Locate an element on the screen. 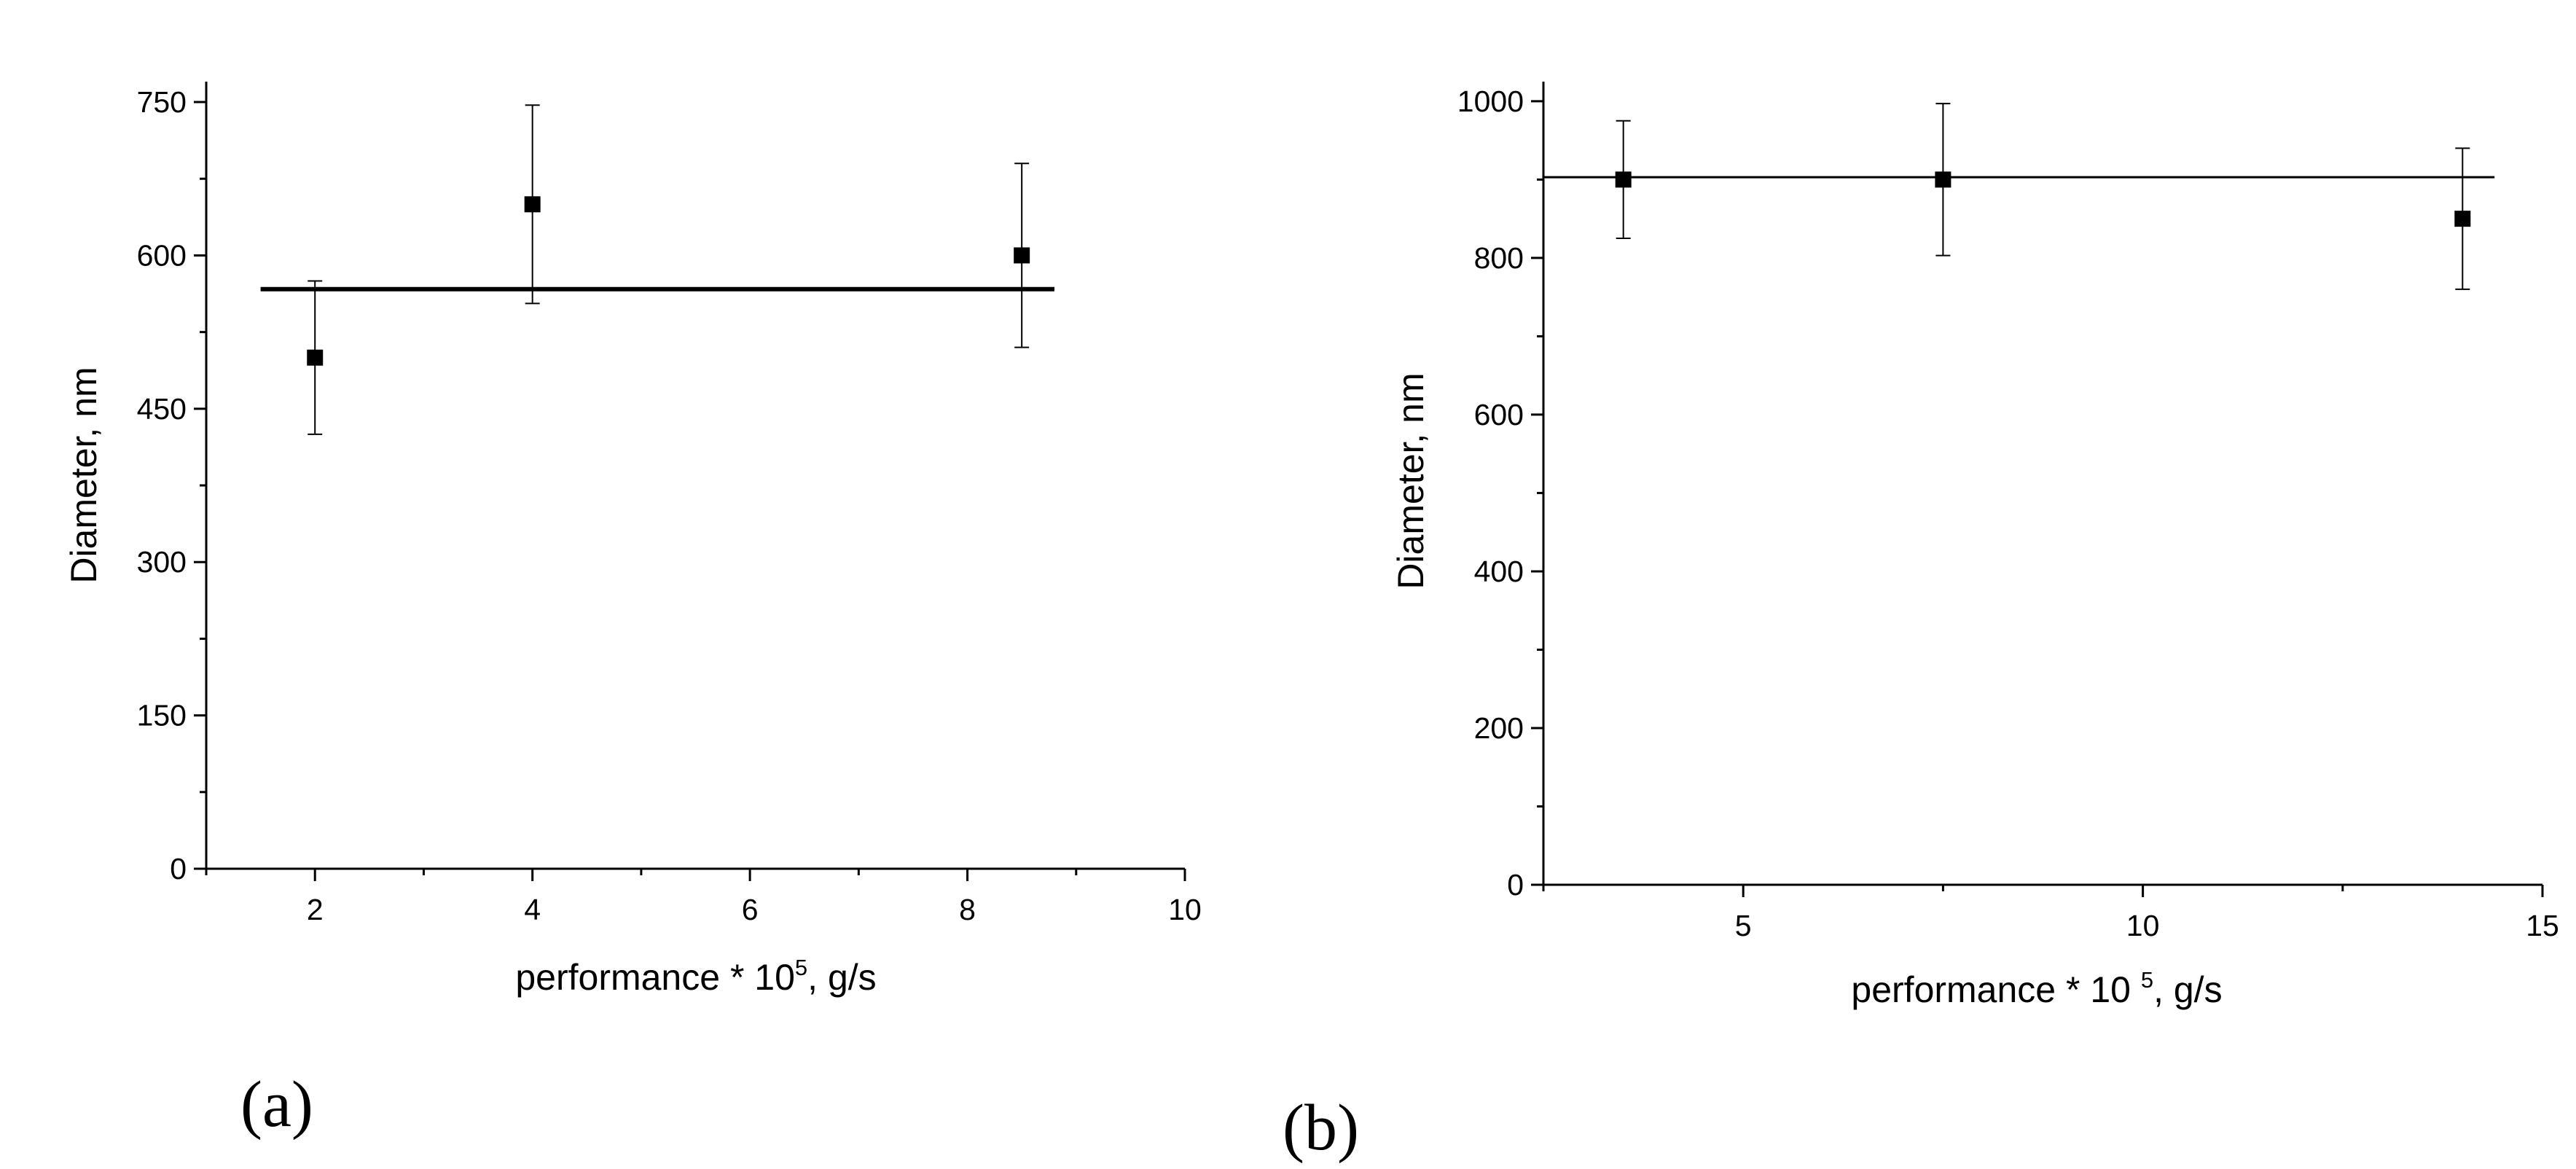 This screenshot has width=2576, height=1169. x-tick-label: 6 is located at coordinates (750, 909).